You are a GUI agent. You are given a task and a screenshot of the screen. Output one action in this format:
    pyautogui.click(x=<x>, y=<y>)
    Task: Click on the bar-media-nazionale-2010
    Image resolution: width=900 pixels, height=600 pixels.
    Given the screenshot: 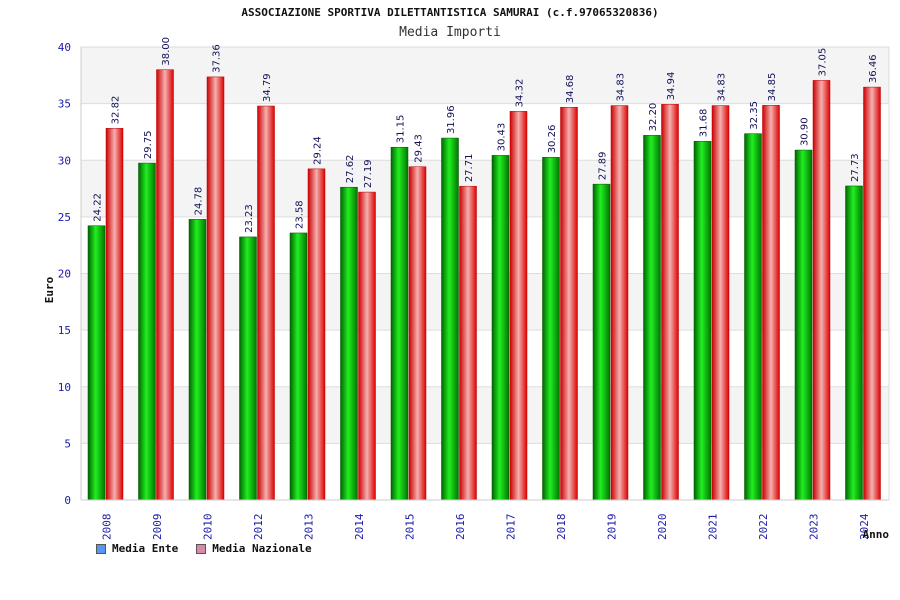 What is the action you would take?
    pyautogui.click(x=215, y=288)
    